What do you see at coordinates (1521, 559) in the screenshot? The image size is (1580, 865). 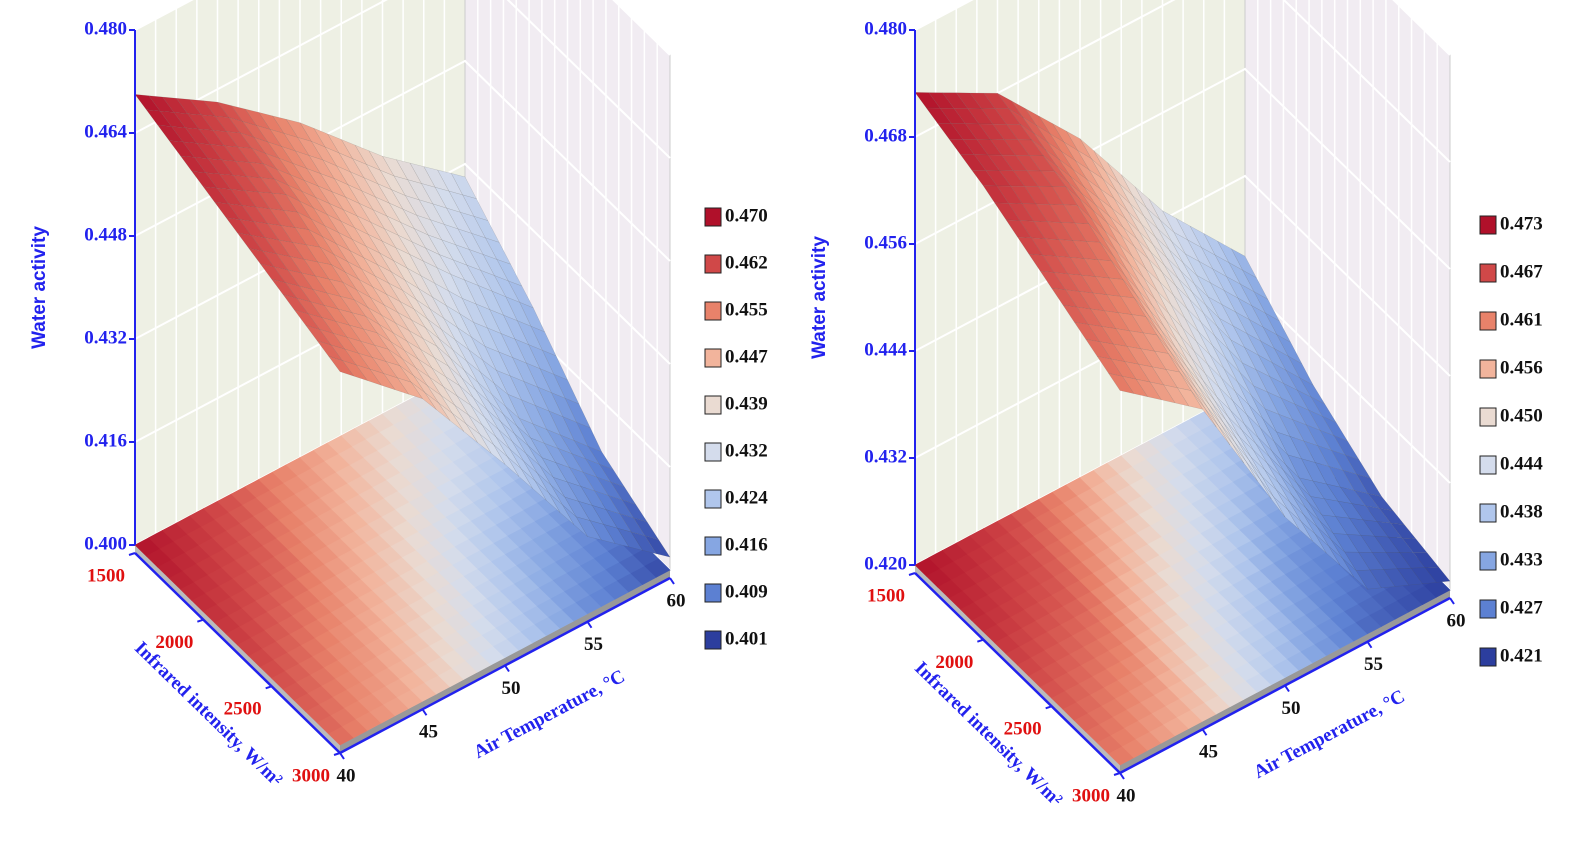 I see `legend-label: 0.433` at bounding box center [1521, 559].